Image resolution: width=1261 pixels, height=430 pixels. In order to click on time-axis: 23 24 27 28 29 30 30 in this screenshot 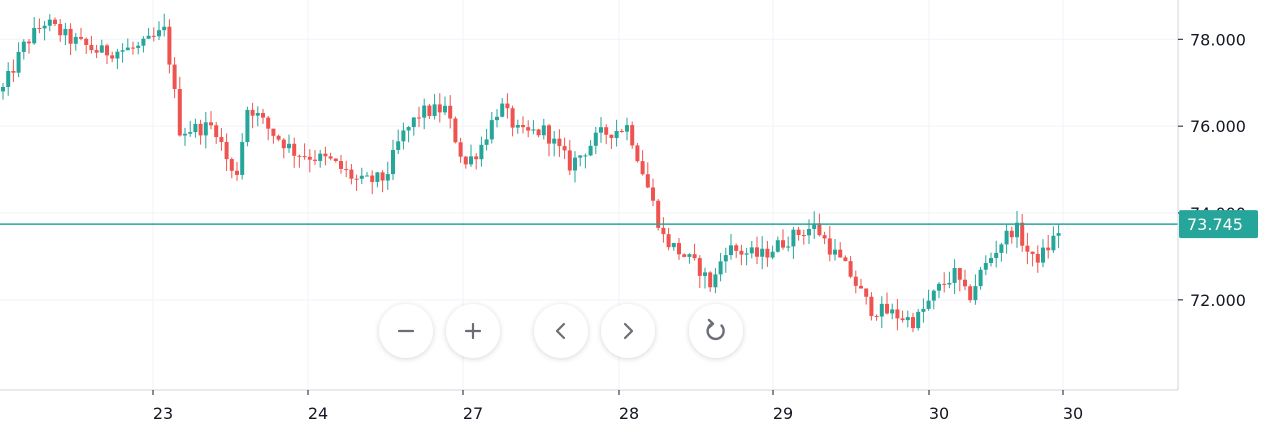, I will do `click(617, 406)`.